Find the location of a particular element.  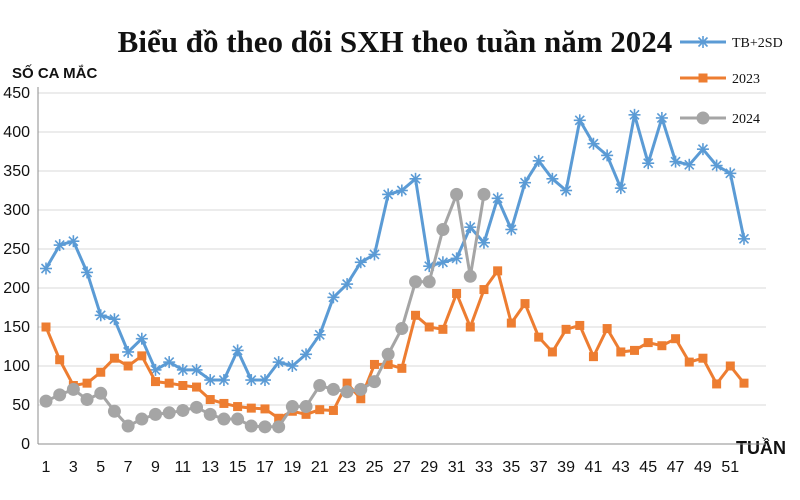

x-tick-label: 45 is located at coordinates (648, 467).